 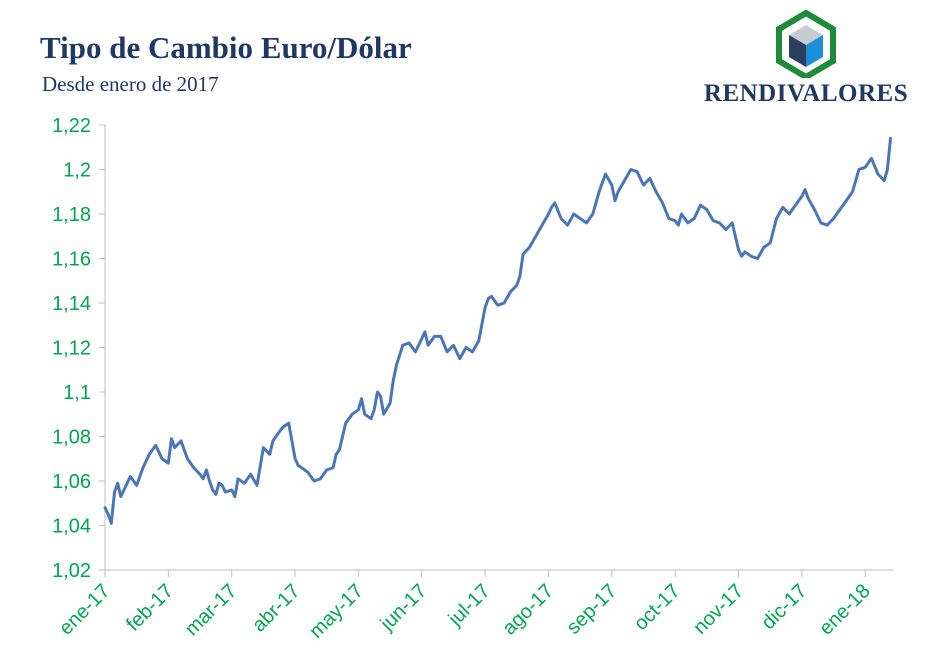 What do you see at coordinates (592, 609) in the screenshot?
I see `x-tick-label: sep-17` at bounding box center [592, 609].